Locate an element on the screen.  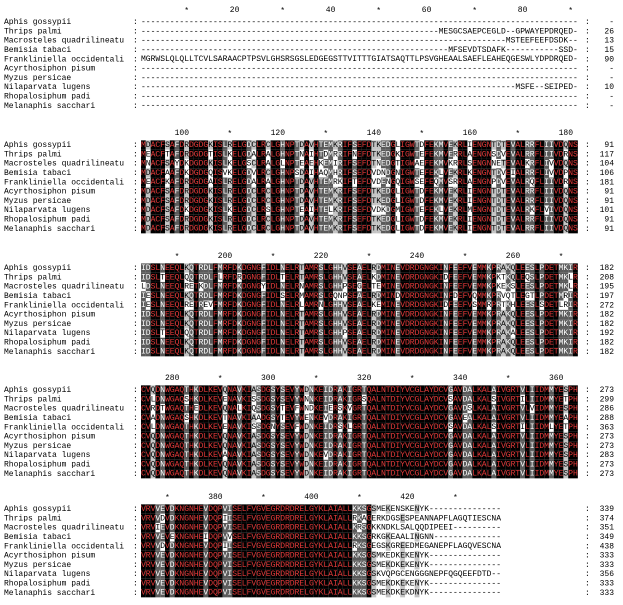
residue-run: VDN is located at coordinates (378, 173).